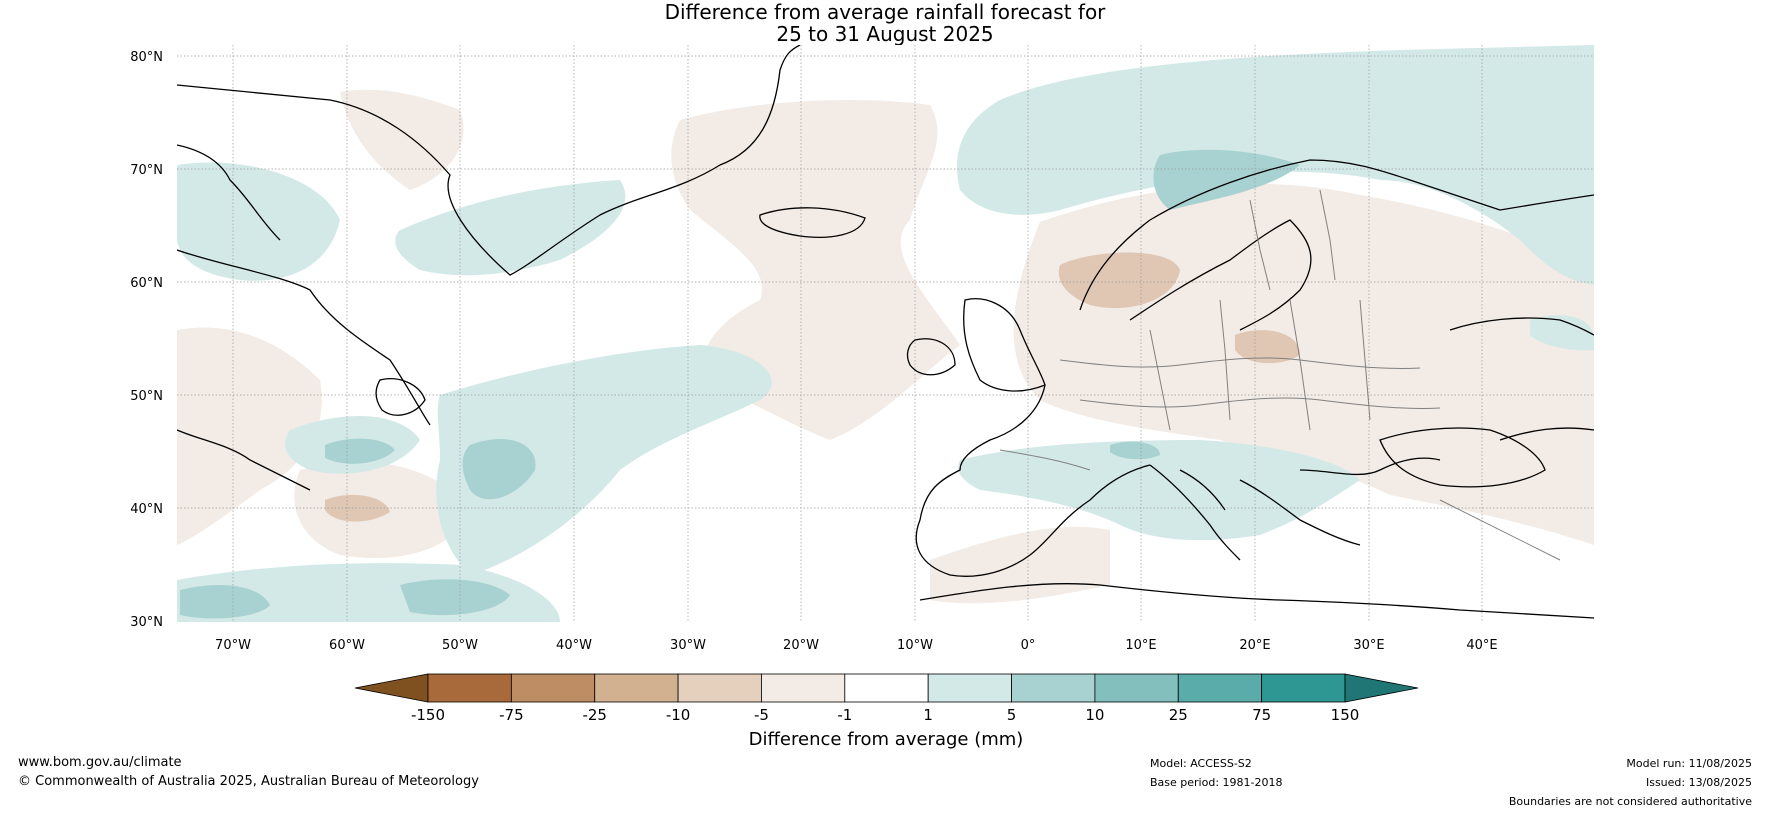  I want to click on lon-label: 0°, so click(1028, 645).